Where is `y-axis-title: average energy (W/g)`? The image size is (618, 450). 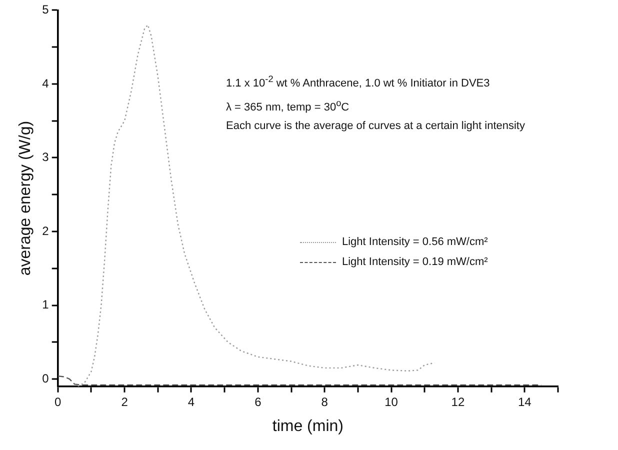
y-axis-title: average energy (W/g) is located at coordinates (25, 198).